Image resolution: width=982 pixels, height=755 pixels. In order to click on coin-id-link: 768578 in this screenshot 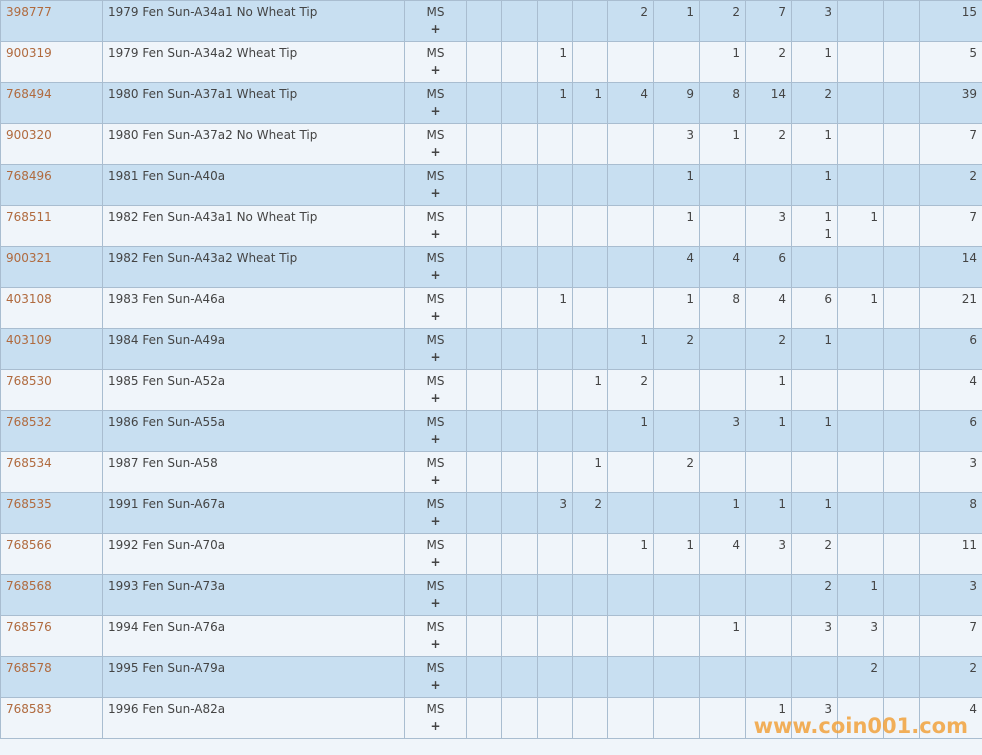, I will do `click(29, 668)`.